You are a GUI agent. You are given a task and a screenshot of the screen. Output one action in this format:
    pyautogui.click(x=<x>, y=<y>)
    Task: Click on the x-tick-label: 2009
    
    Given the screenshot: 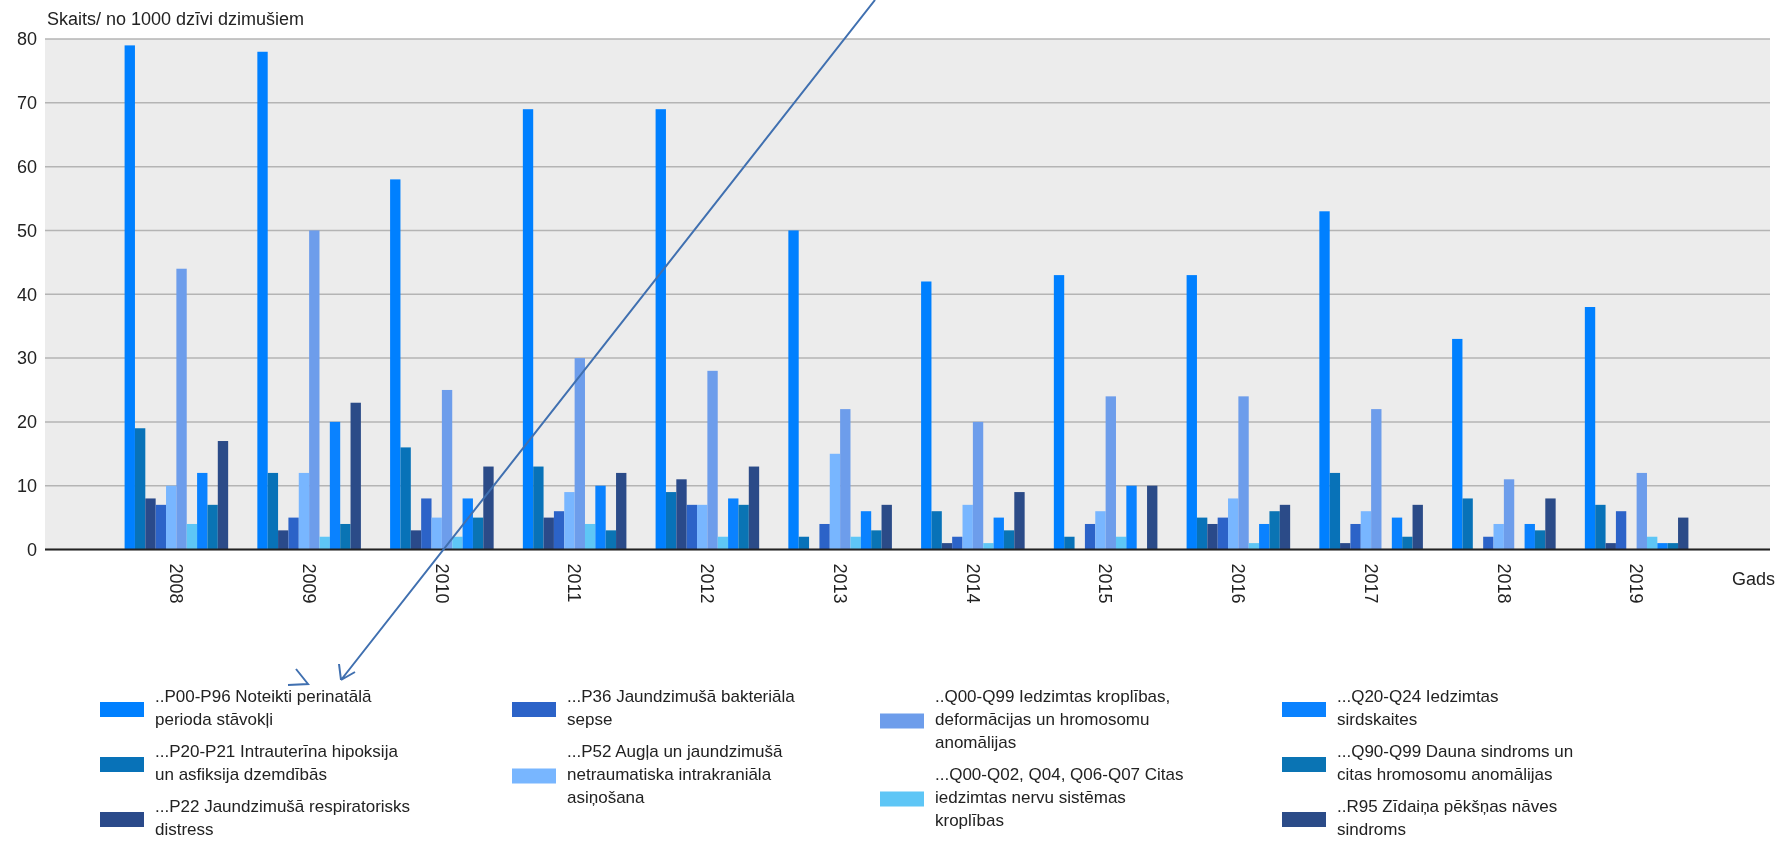 What is the action you would take?
    pyautogui.click(x=308, y=583)
    